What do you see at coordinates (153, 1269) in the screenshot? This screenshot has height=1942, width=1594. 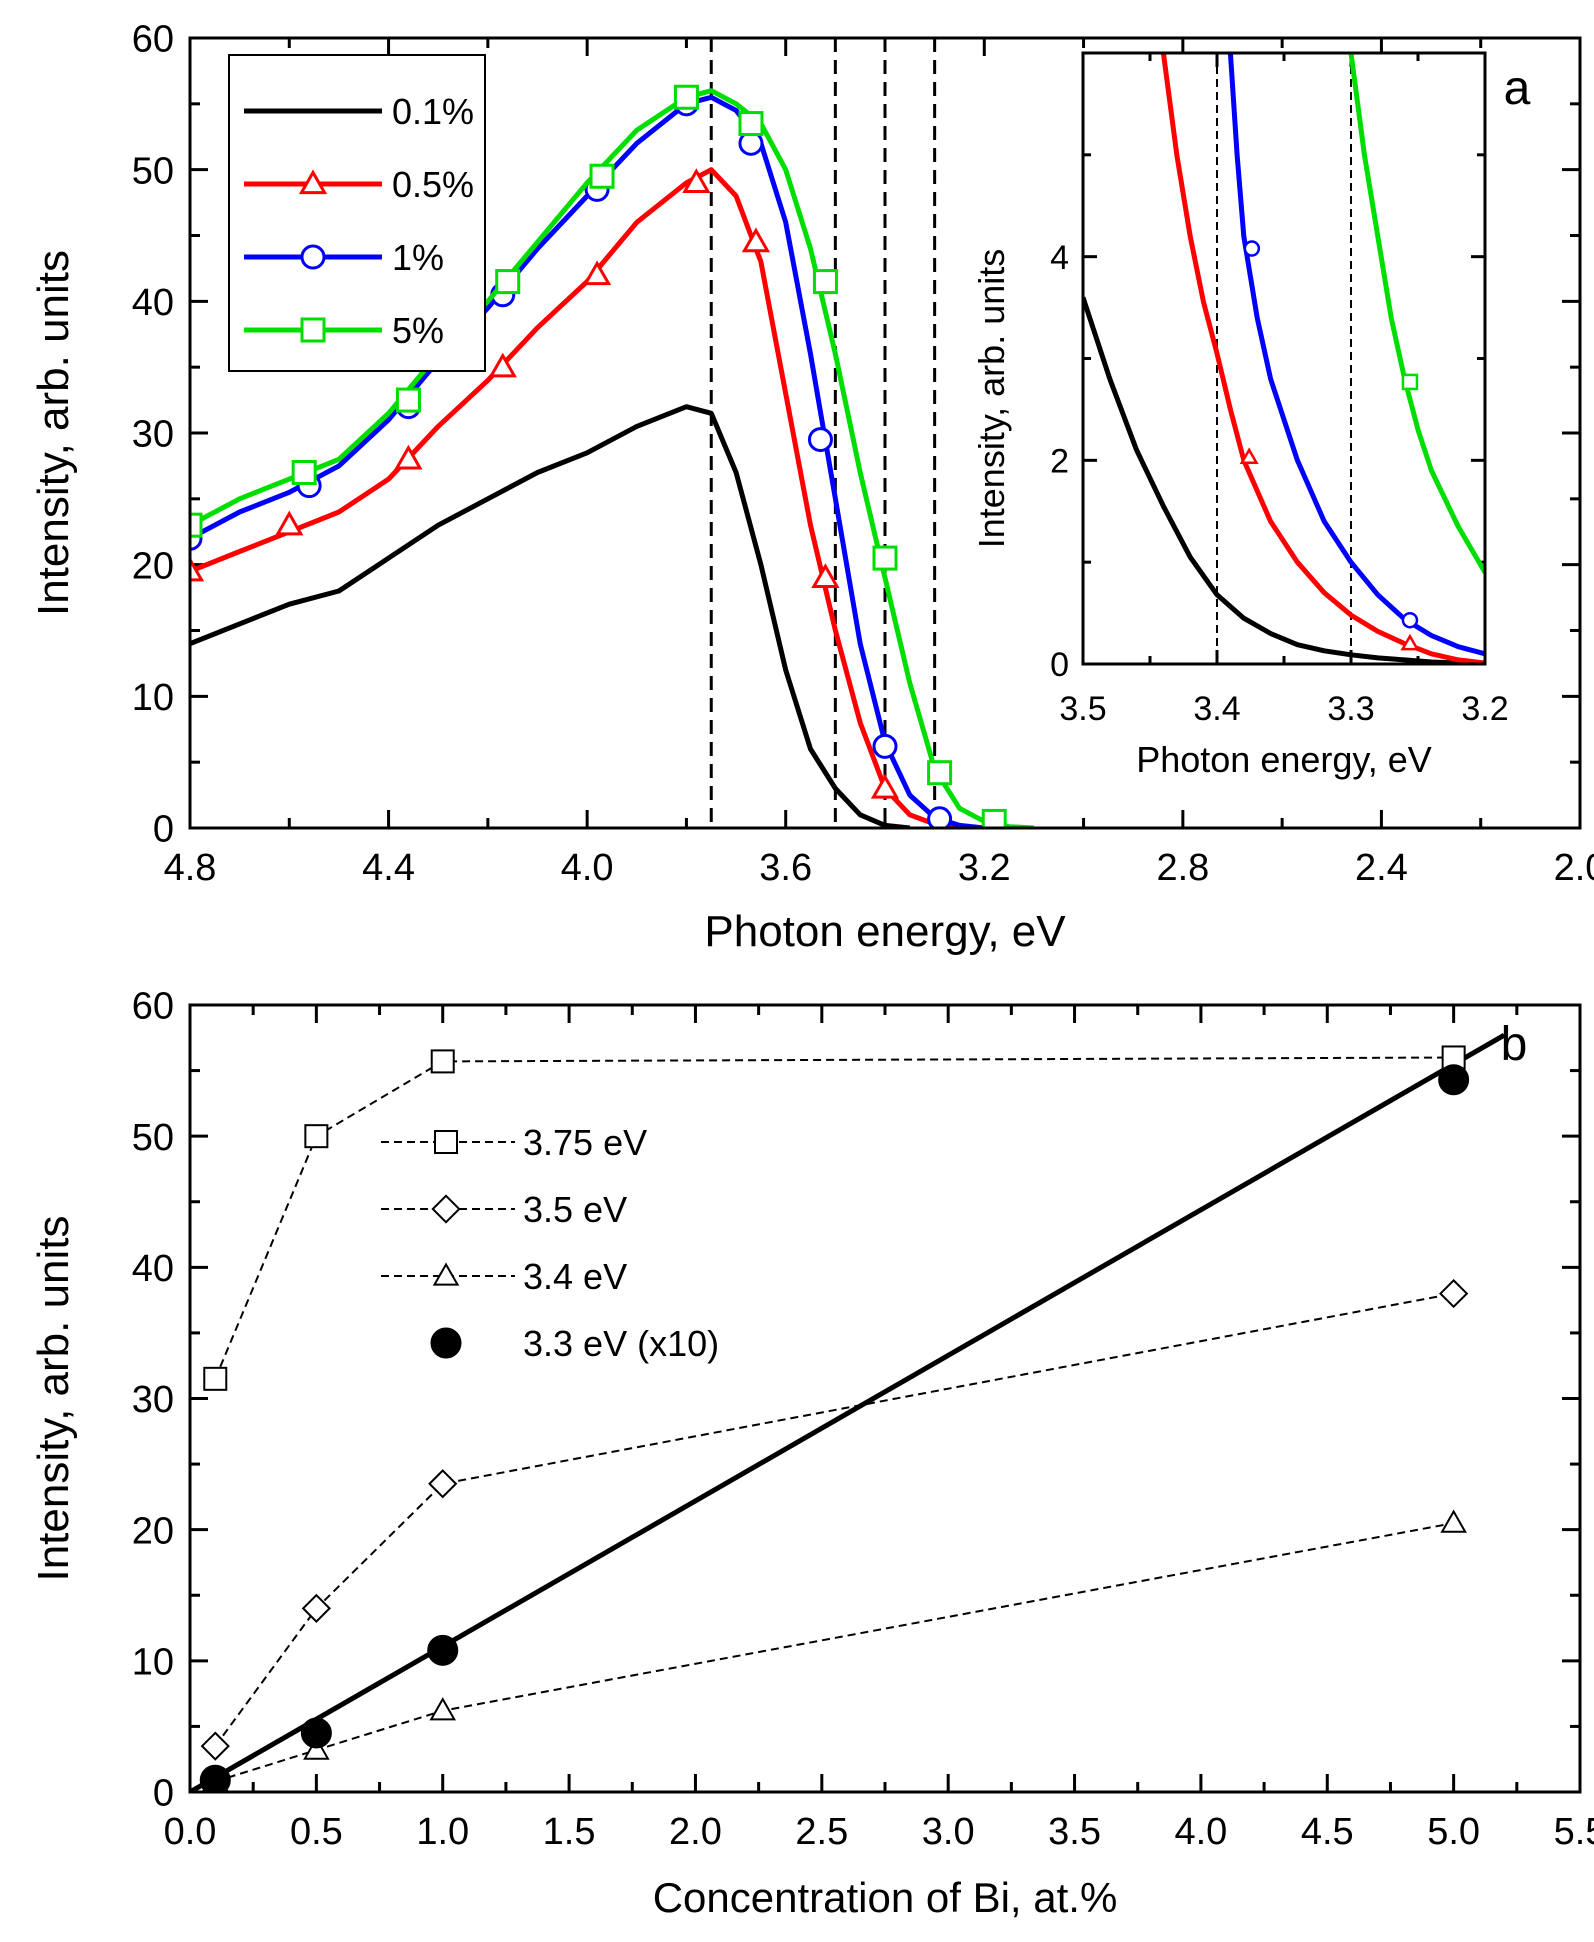 I see `y-tick-label: 40` at bounding box center [153, 1269].